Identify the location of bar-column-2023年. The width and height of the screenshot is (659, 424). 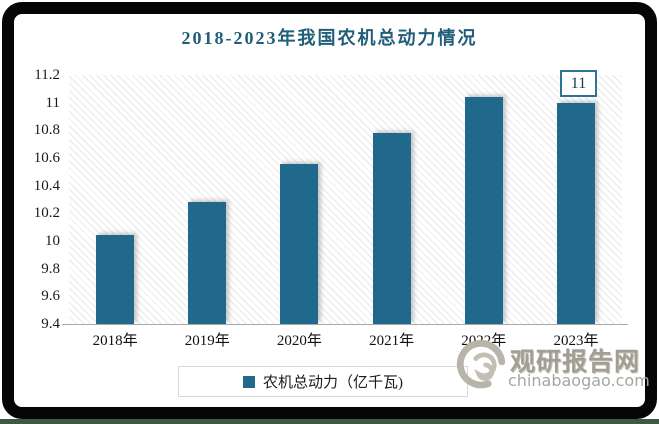
(576, 199).